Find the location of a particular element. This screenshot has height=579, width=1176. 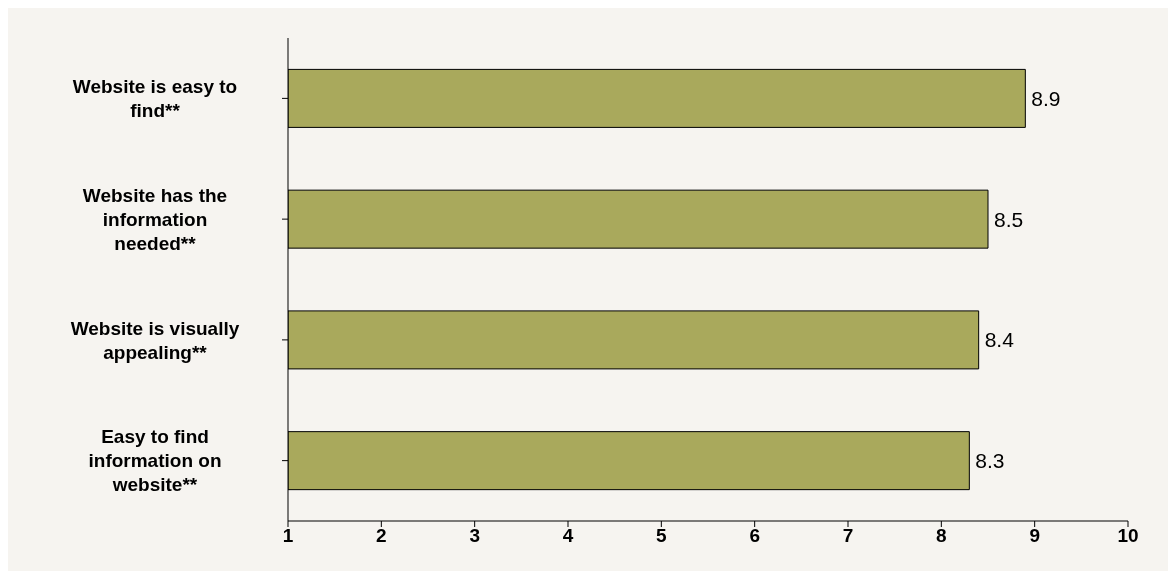

x-tick-label: 2 is located at coordinates (381, 536).